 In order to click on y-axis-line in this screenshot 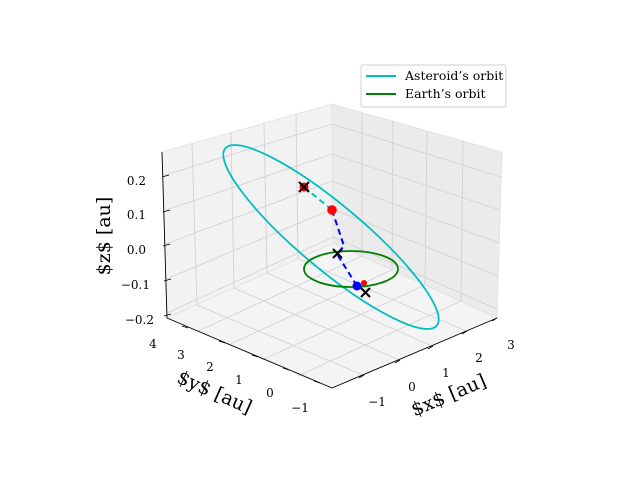, I will do `click(249, 353)`.